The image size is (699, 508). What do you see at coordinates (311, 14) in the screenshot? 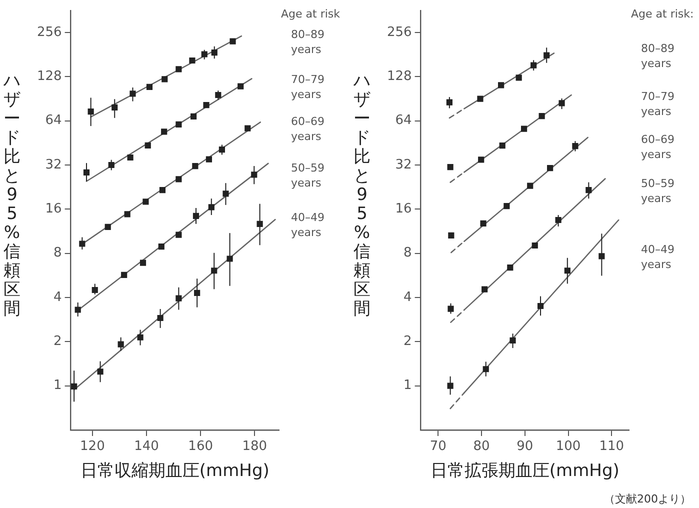
I see `legend-title: Age at risk` at bounding box center [311, 14].